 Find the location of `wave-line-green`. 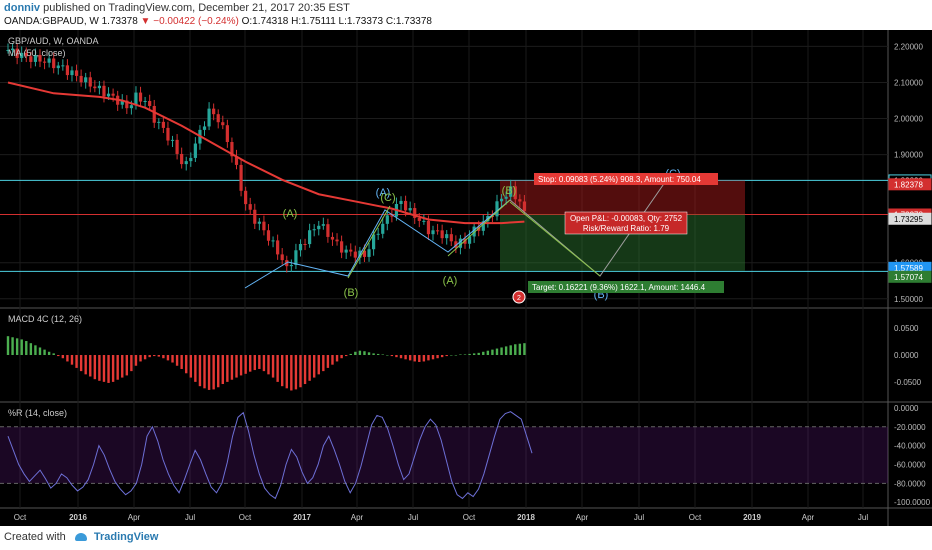

wave-line-green is located at coordinates (479, 228).